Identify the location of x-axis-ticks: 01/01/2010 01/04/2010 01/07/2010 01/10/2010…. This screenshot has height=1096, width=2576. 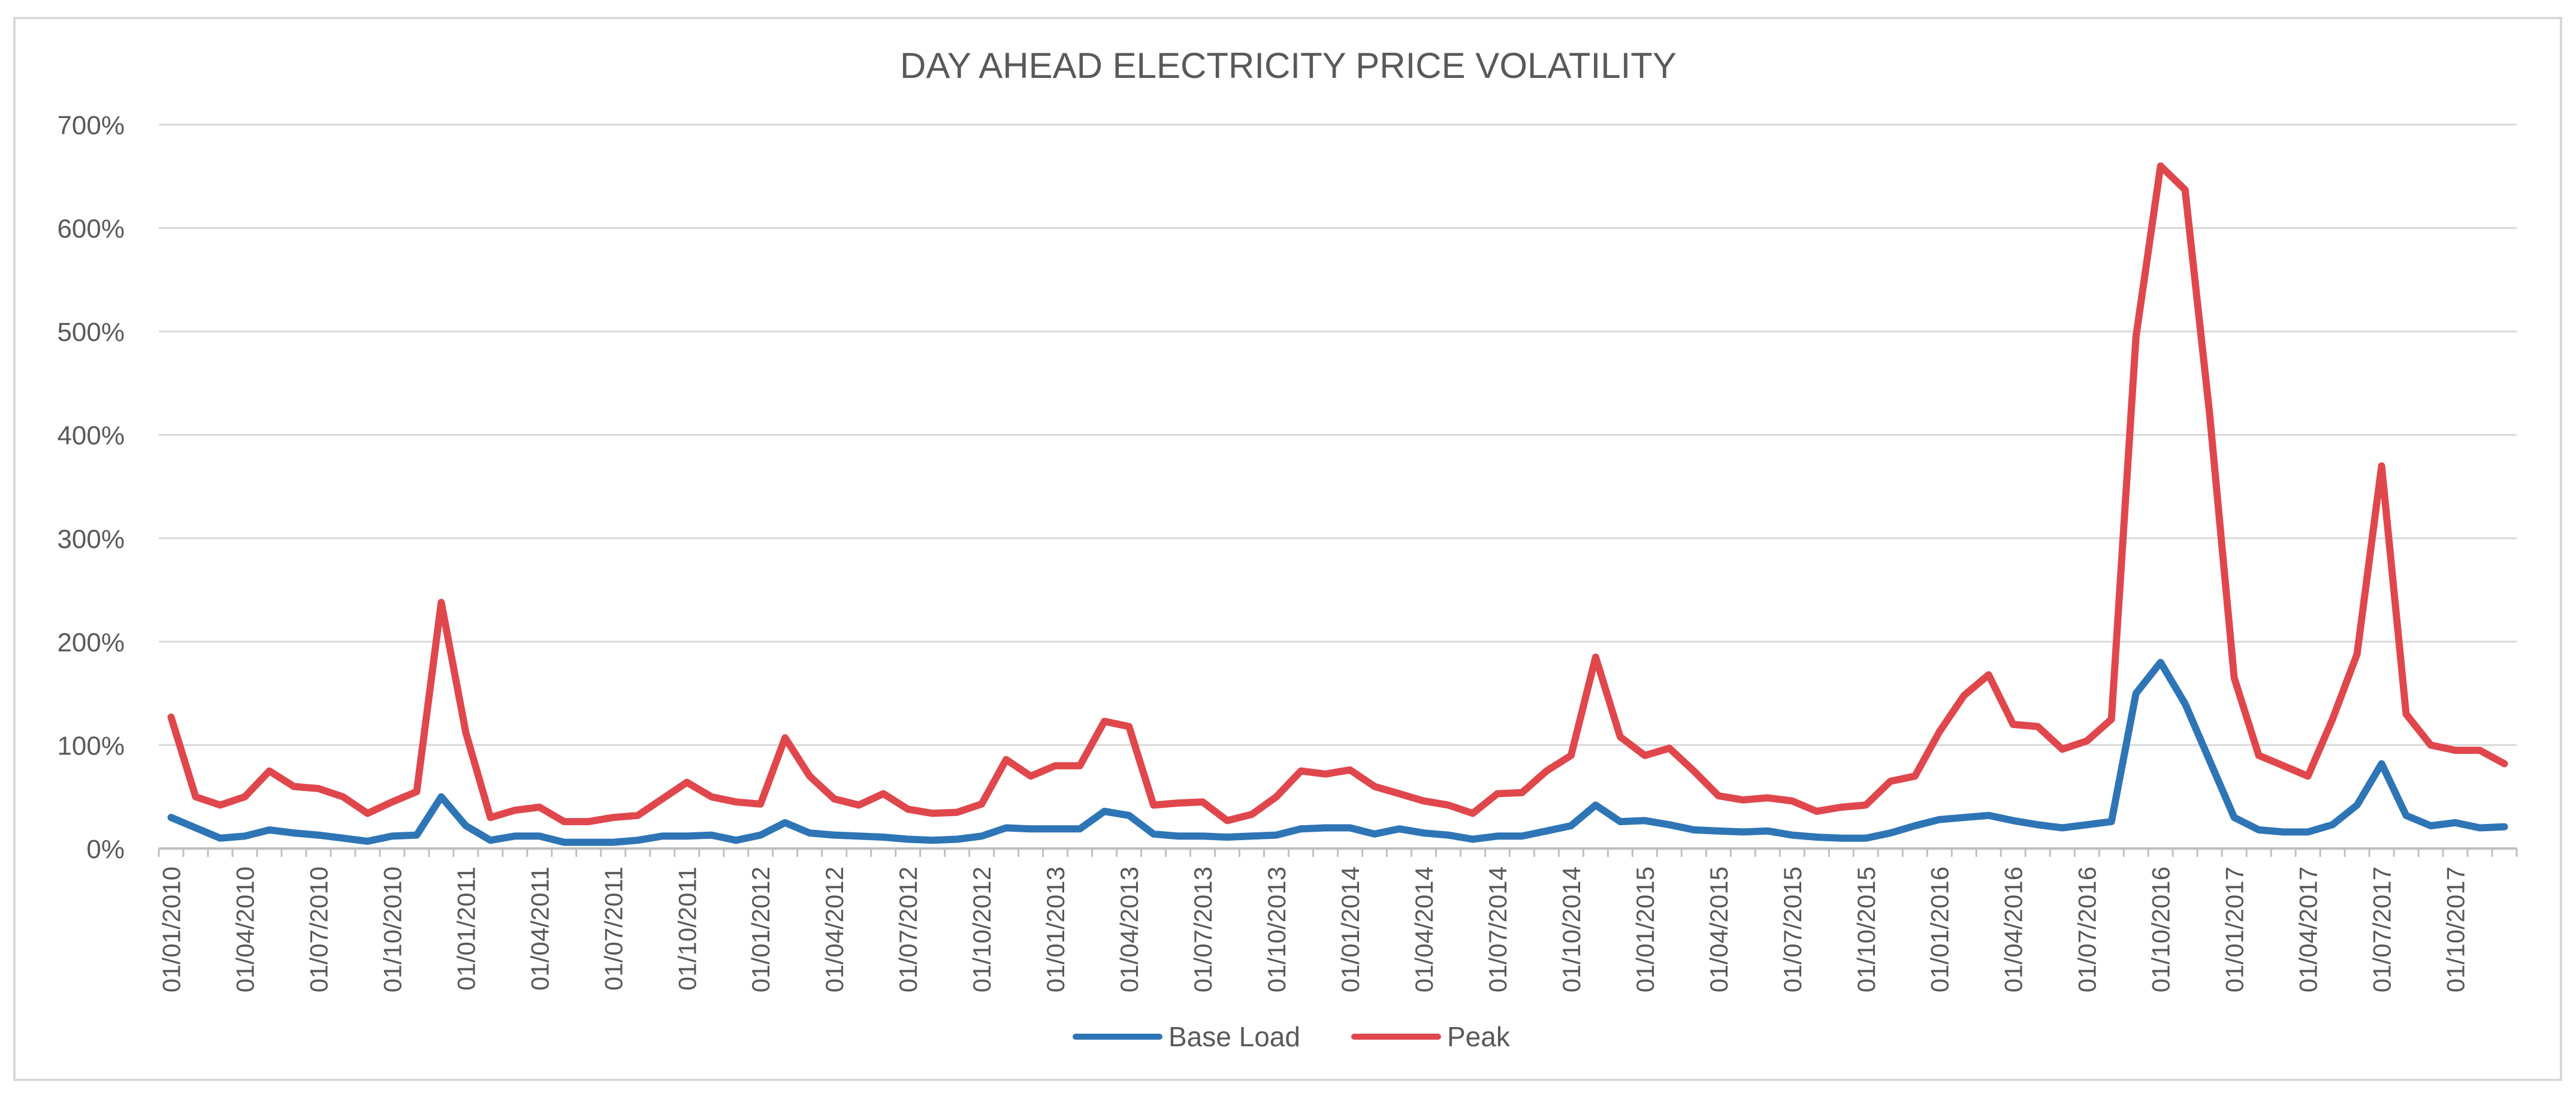
(1338, 920).